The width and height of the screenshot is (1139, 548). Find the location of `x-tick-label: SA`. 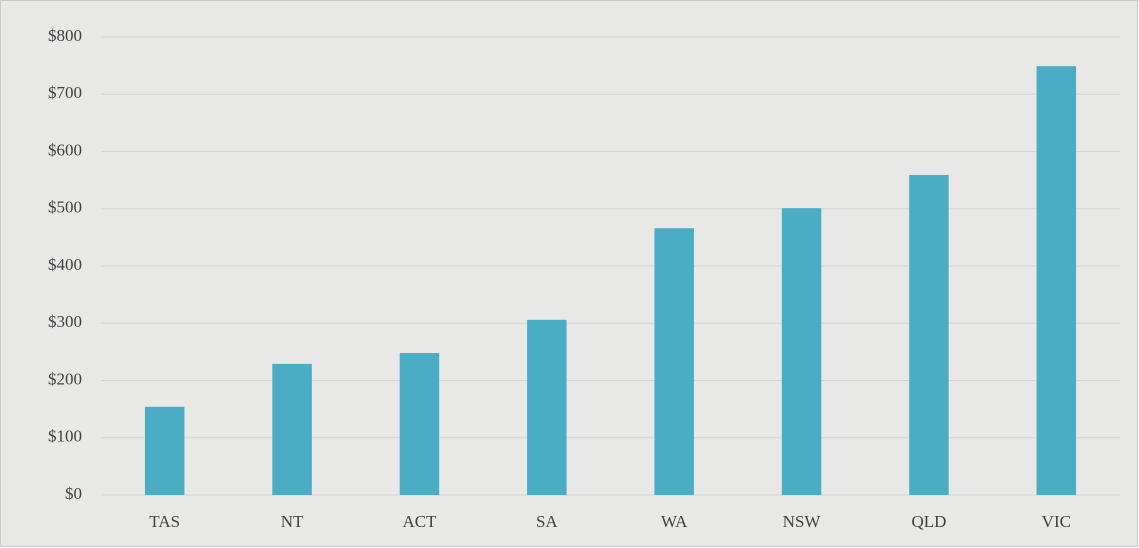

x-tick-label: SA is located at coordinates (547, 521).